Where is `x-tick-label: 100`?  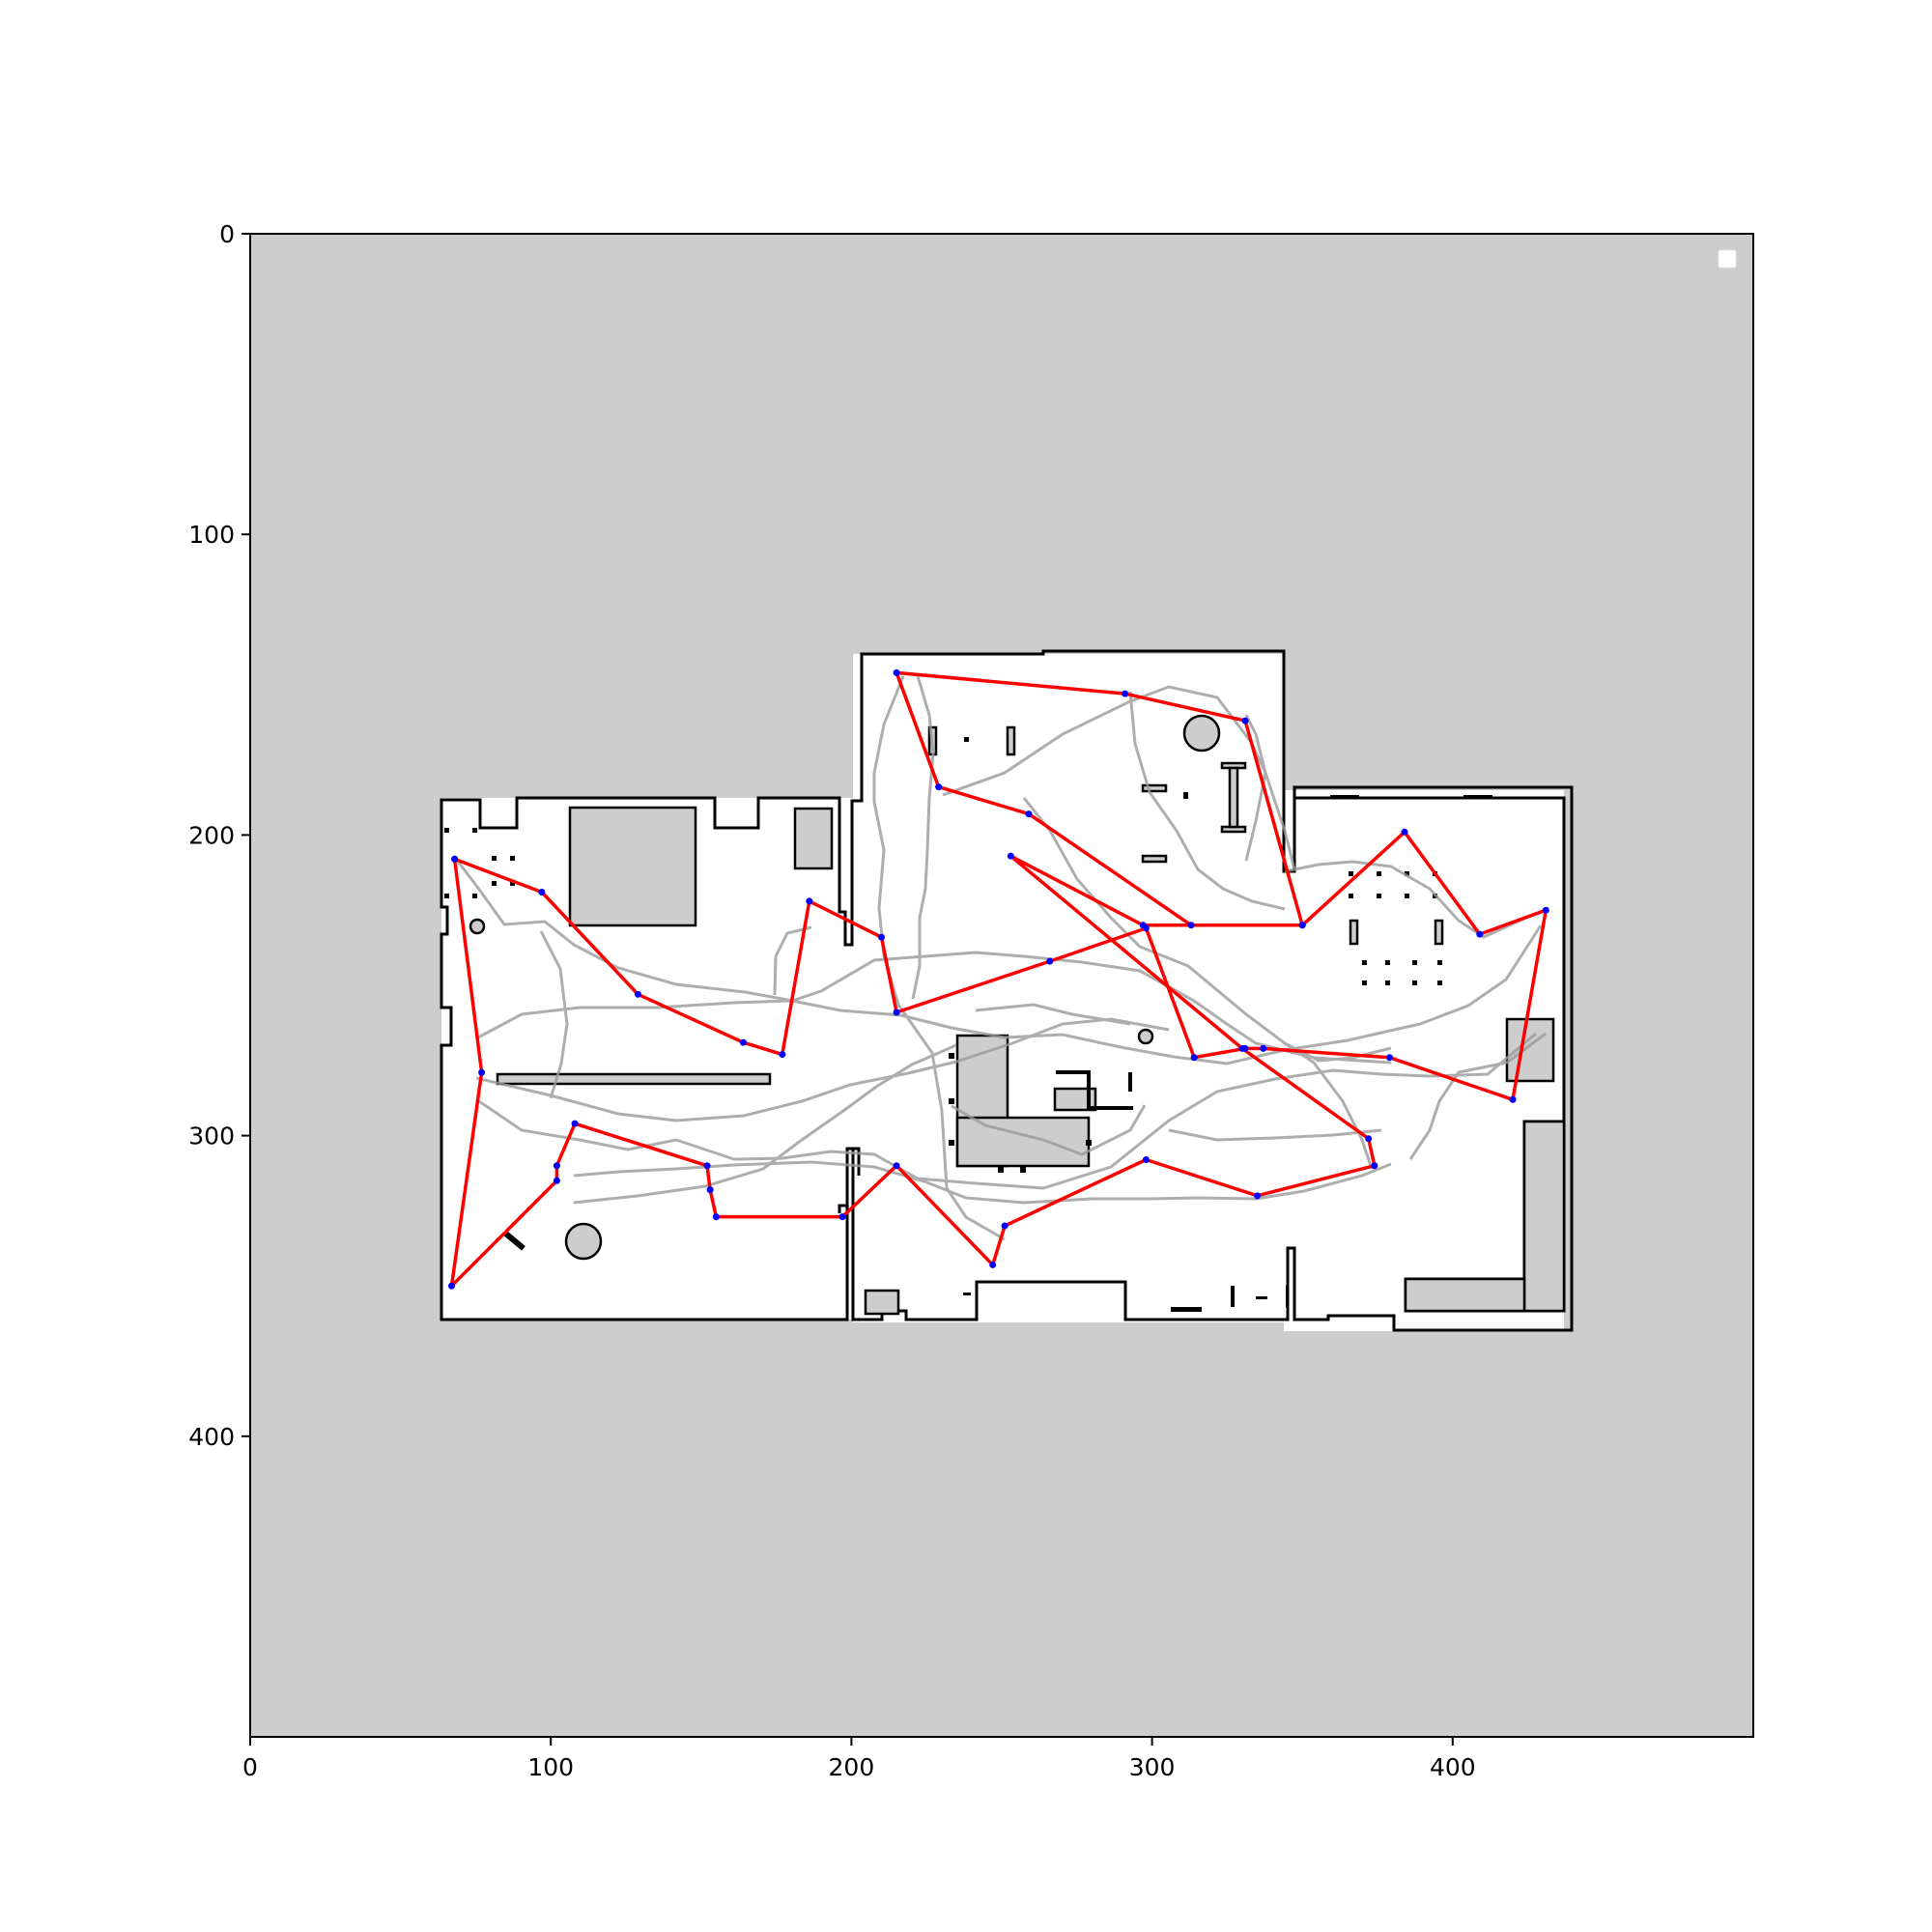
x-tick-label: 100 is located at coordinates (550, 1767).